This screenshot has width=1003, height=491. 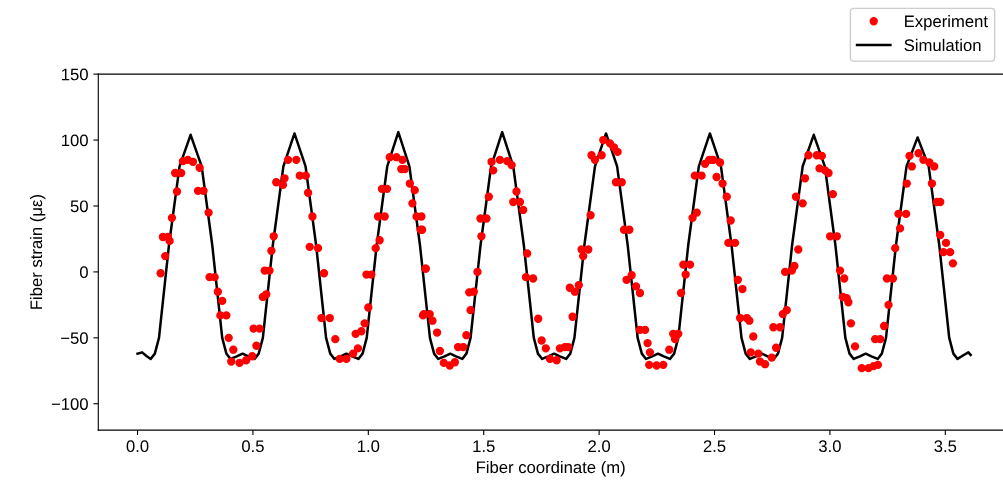 I want to click on x-tick-label: 2.5, so click(x=714, y=446).